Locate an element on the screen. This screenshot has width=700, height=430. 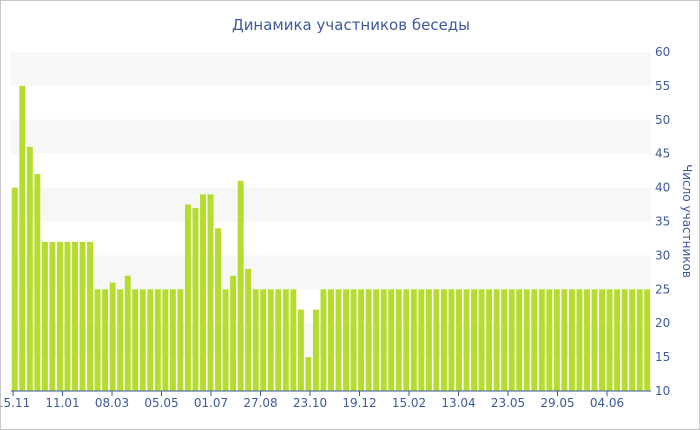
x-tick-label: 13.04 is located at coordinates (458, 403).